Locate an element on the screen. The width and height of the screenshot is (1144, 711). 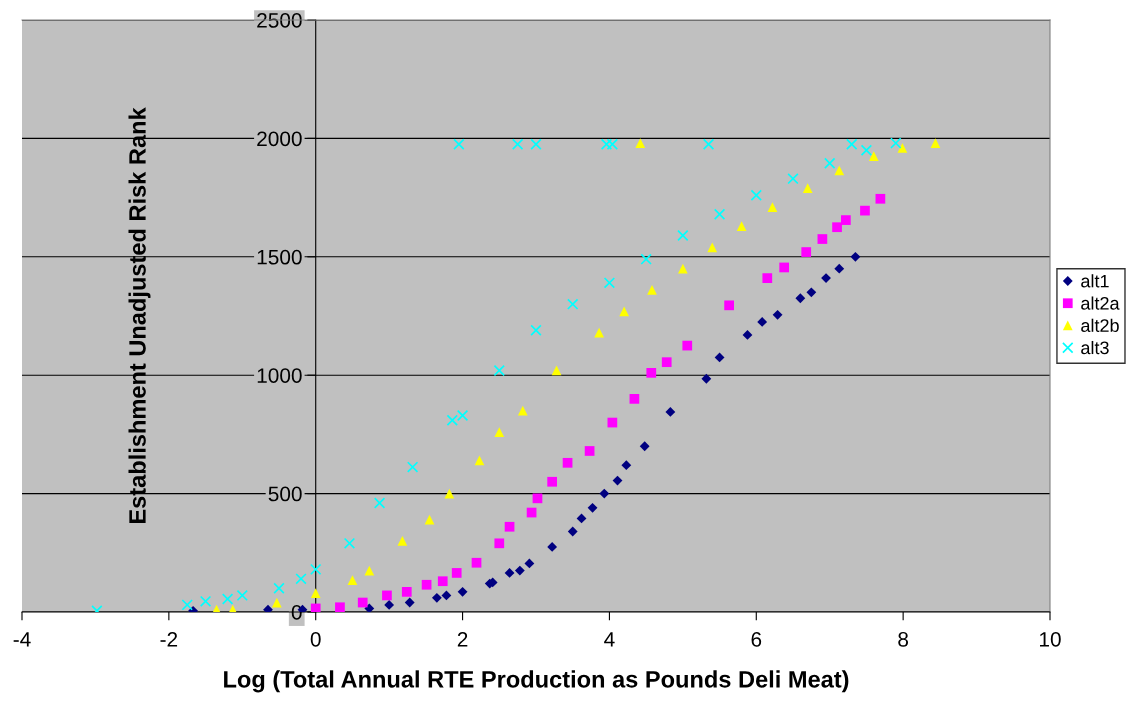
legend-label: alt2b is located at coordinates (1100, 325).